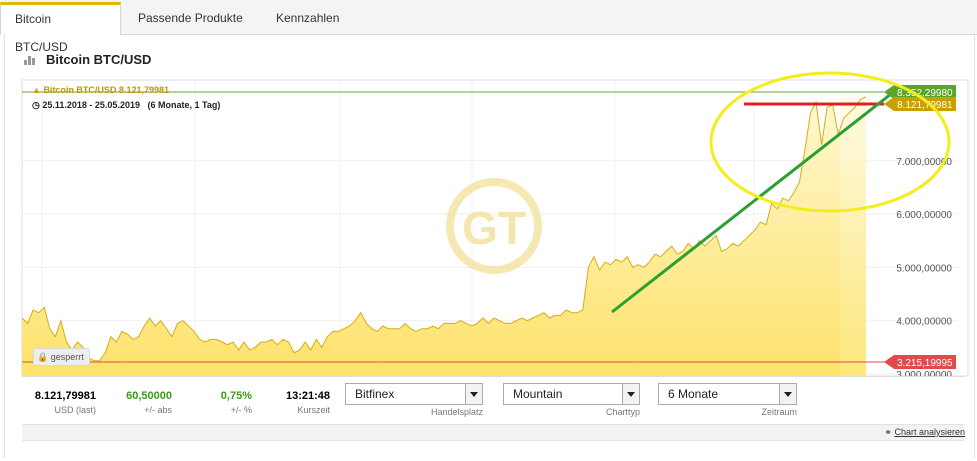  I want to click on stat-time: 13:21:48 Kurszeit, so click(295, 402).